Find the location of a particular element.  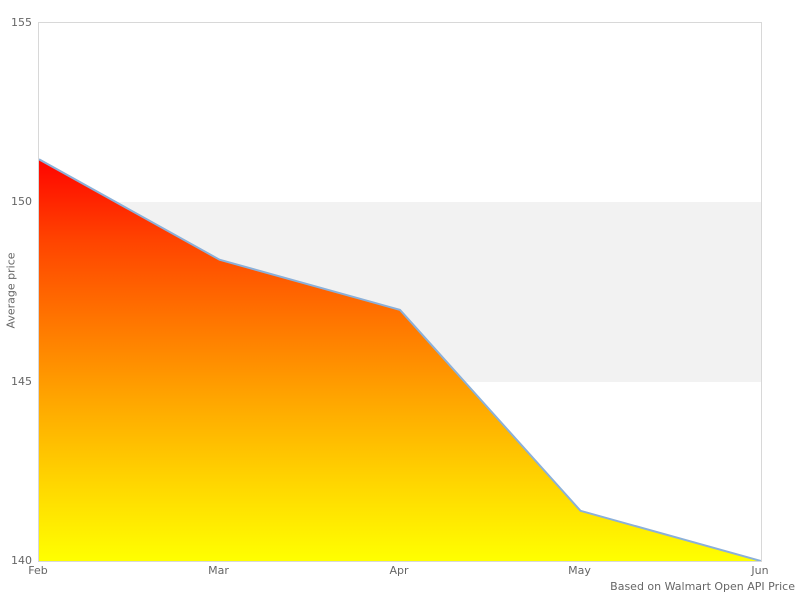

x-tick-label: May is located at coordinates (579, 570).